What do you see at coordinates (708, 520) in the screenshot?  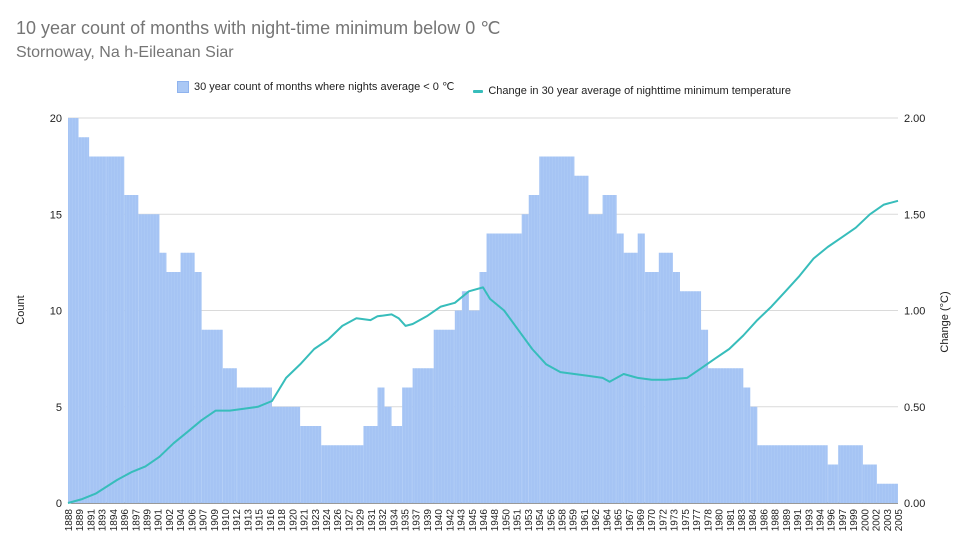 I see `x-tick-label: 1978` at bounding box center [708, 520].